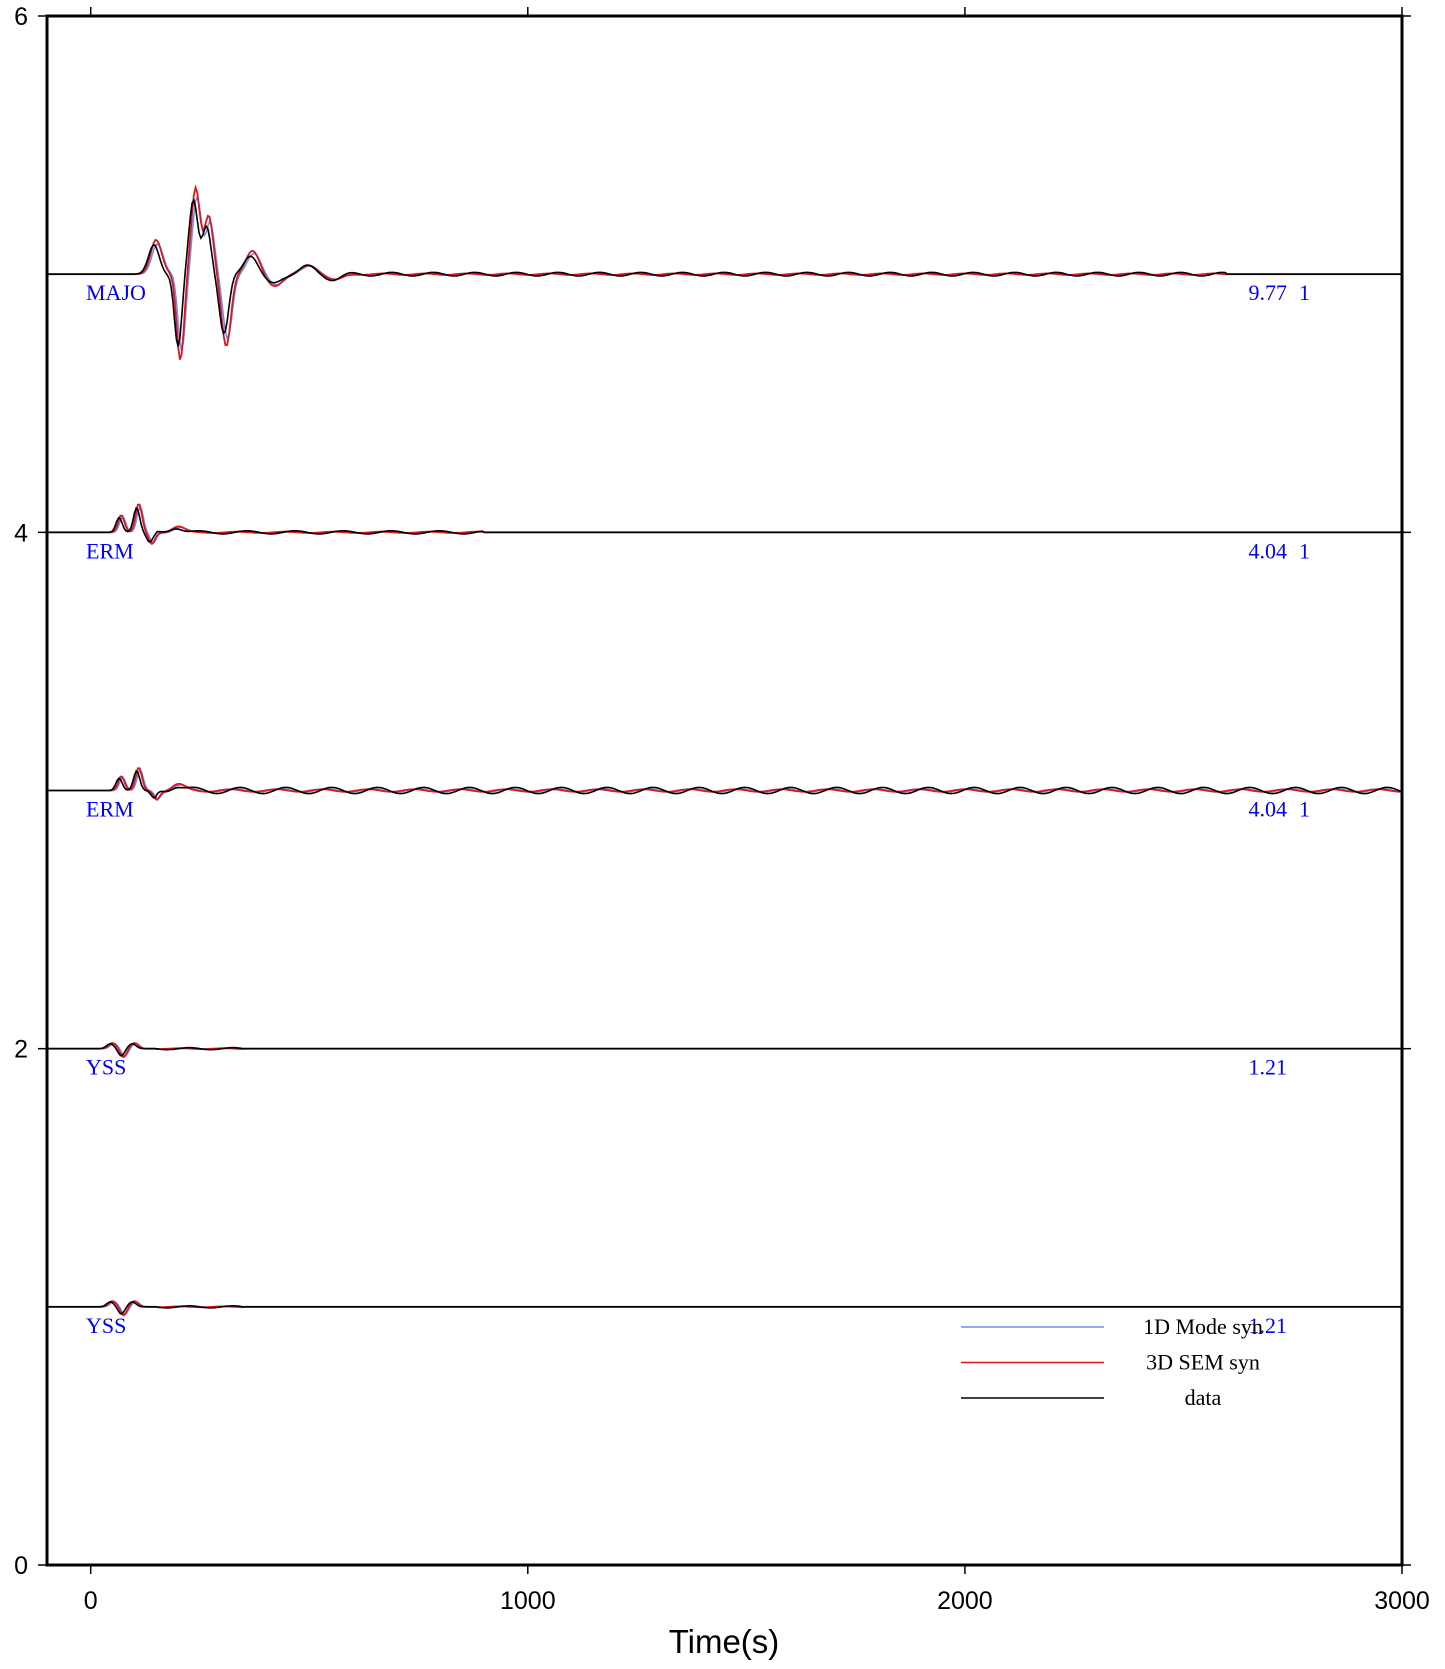 The height and width of the screenshot is (1669, 1445). Describe the element at coordinates (724, 1641) in the screenshot. I see `x-axis-title: Time(s)` at that location.